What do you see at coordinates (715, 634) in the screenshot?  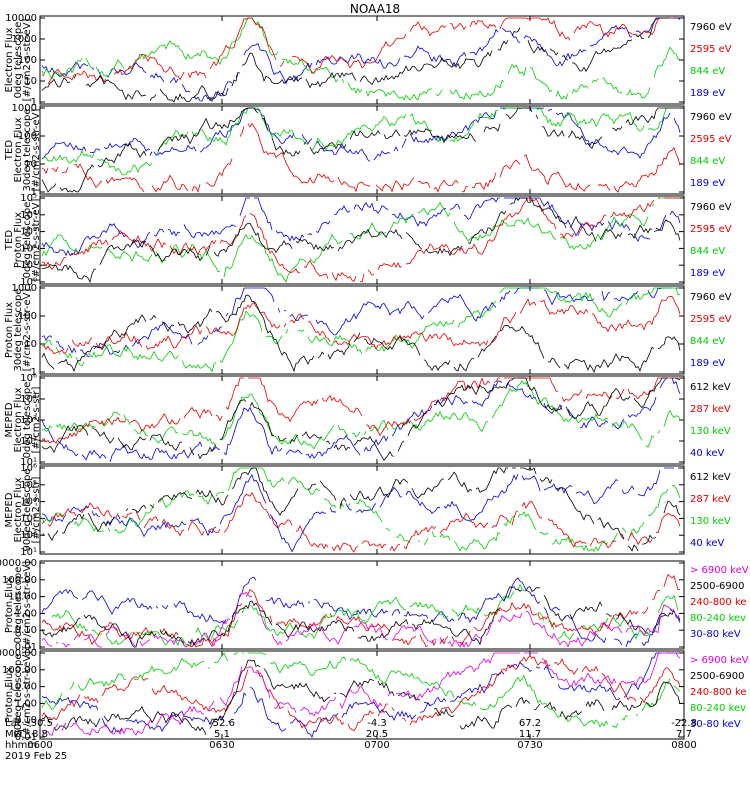 I see `legend-entry: 30-80 keV` at bounding box center [715, 634].